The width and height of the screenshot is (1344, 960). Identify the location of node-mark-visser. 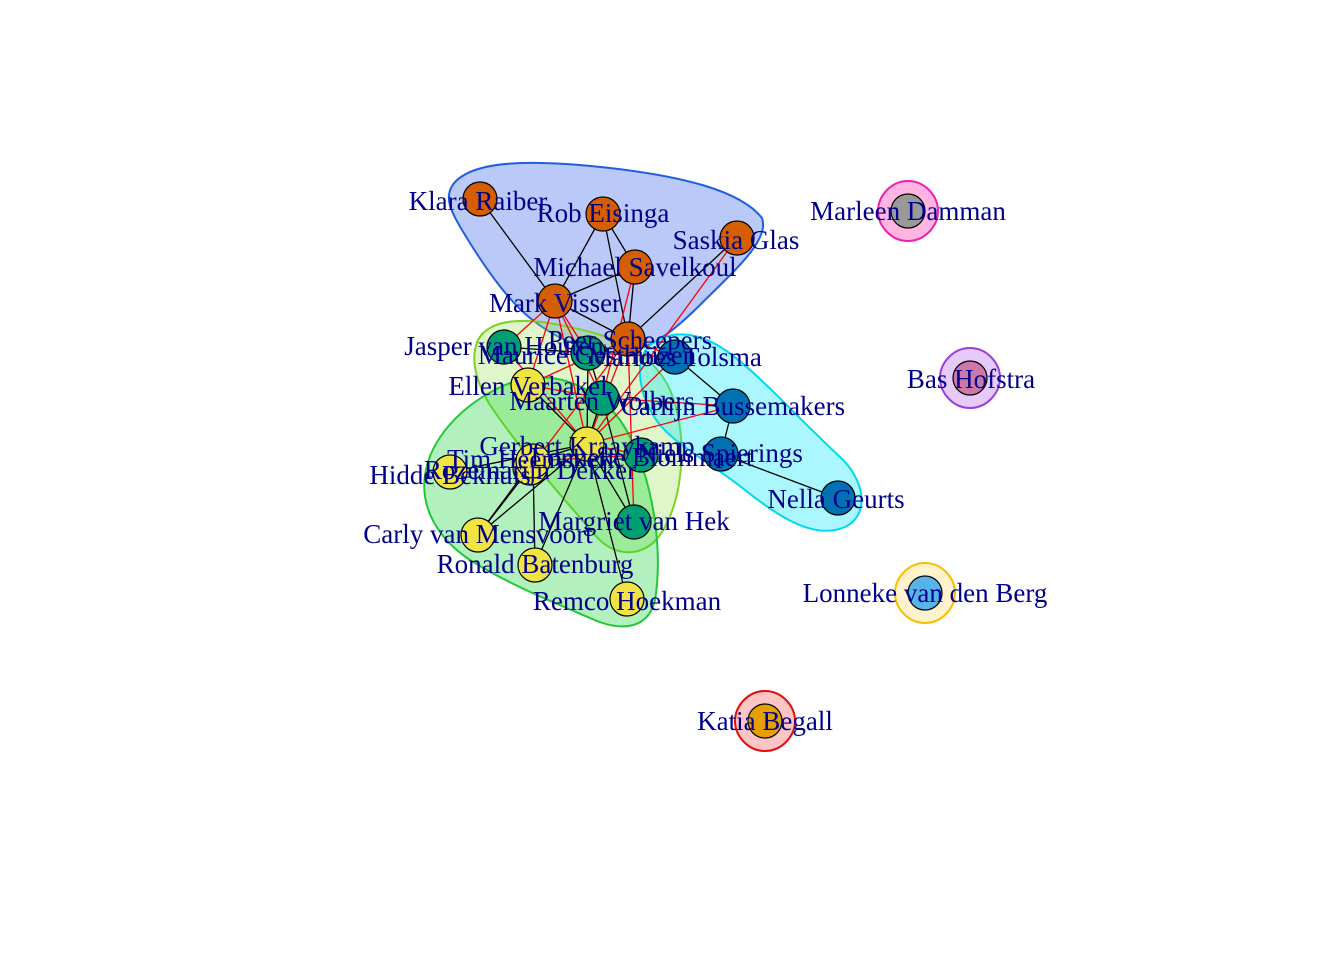
(555, 301).